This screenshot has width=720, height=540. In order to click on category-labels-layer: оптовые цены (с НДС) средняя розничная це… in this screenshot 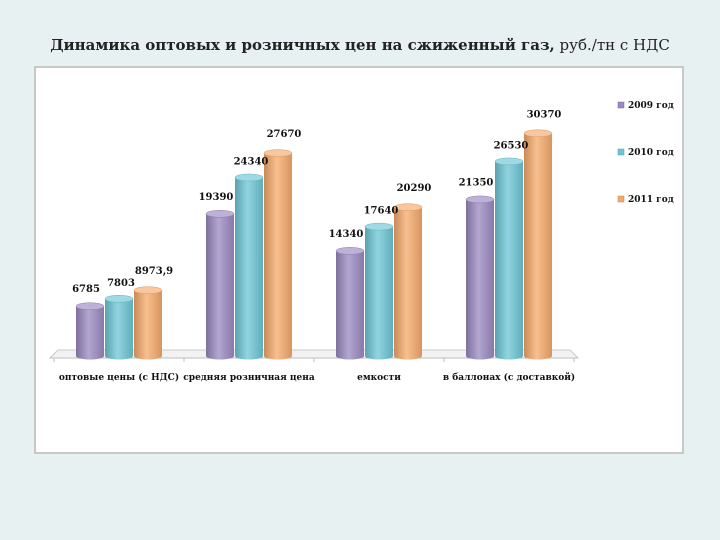, I will do `click(317, 377)`.